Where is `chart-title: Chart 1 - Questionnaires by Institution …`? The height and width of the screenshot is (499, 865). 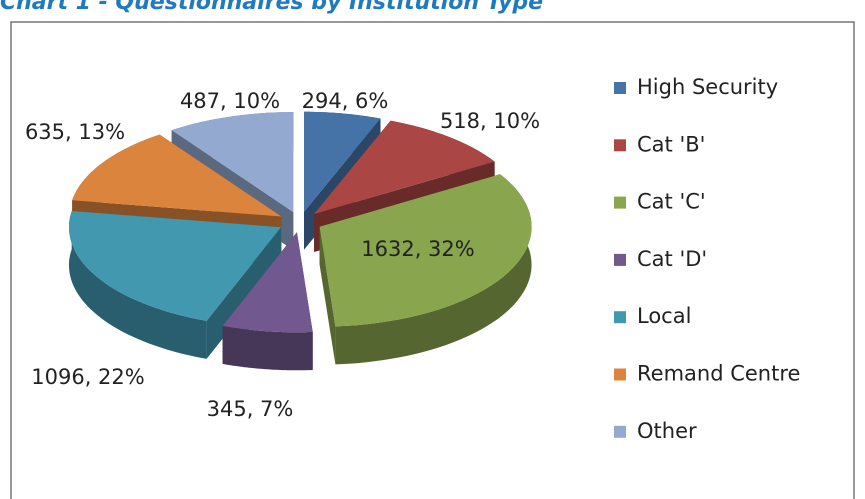
chart-title: Chart 1 - Questionnaires by Institution … is located at coordinates (271, 7).